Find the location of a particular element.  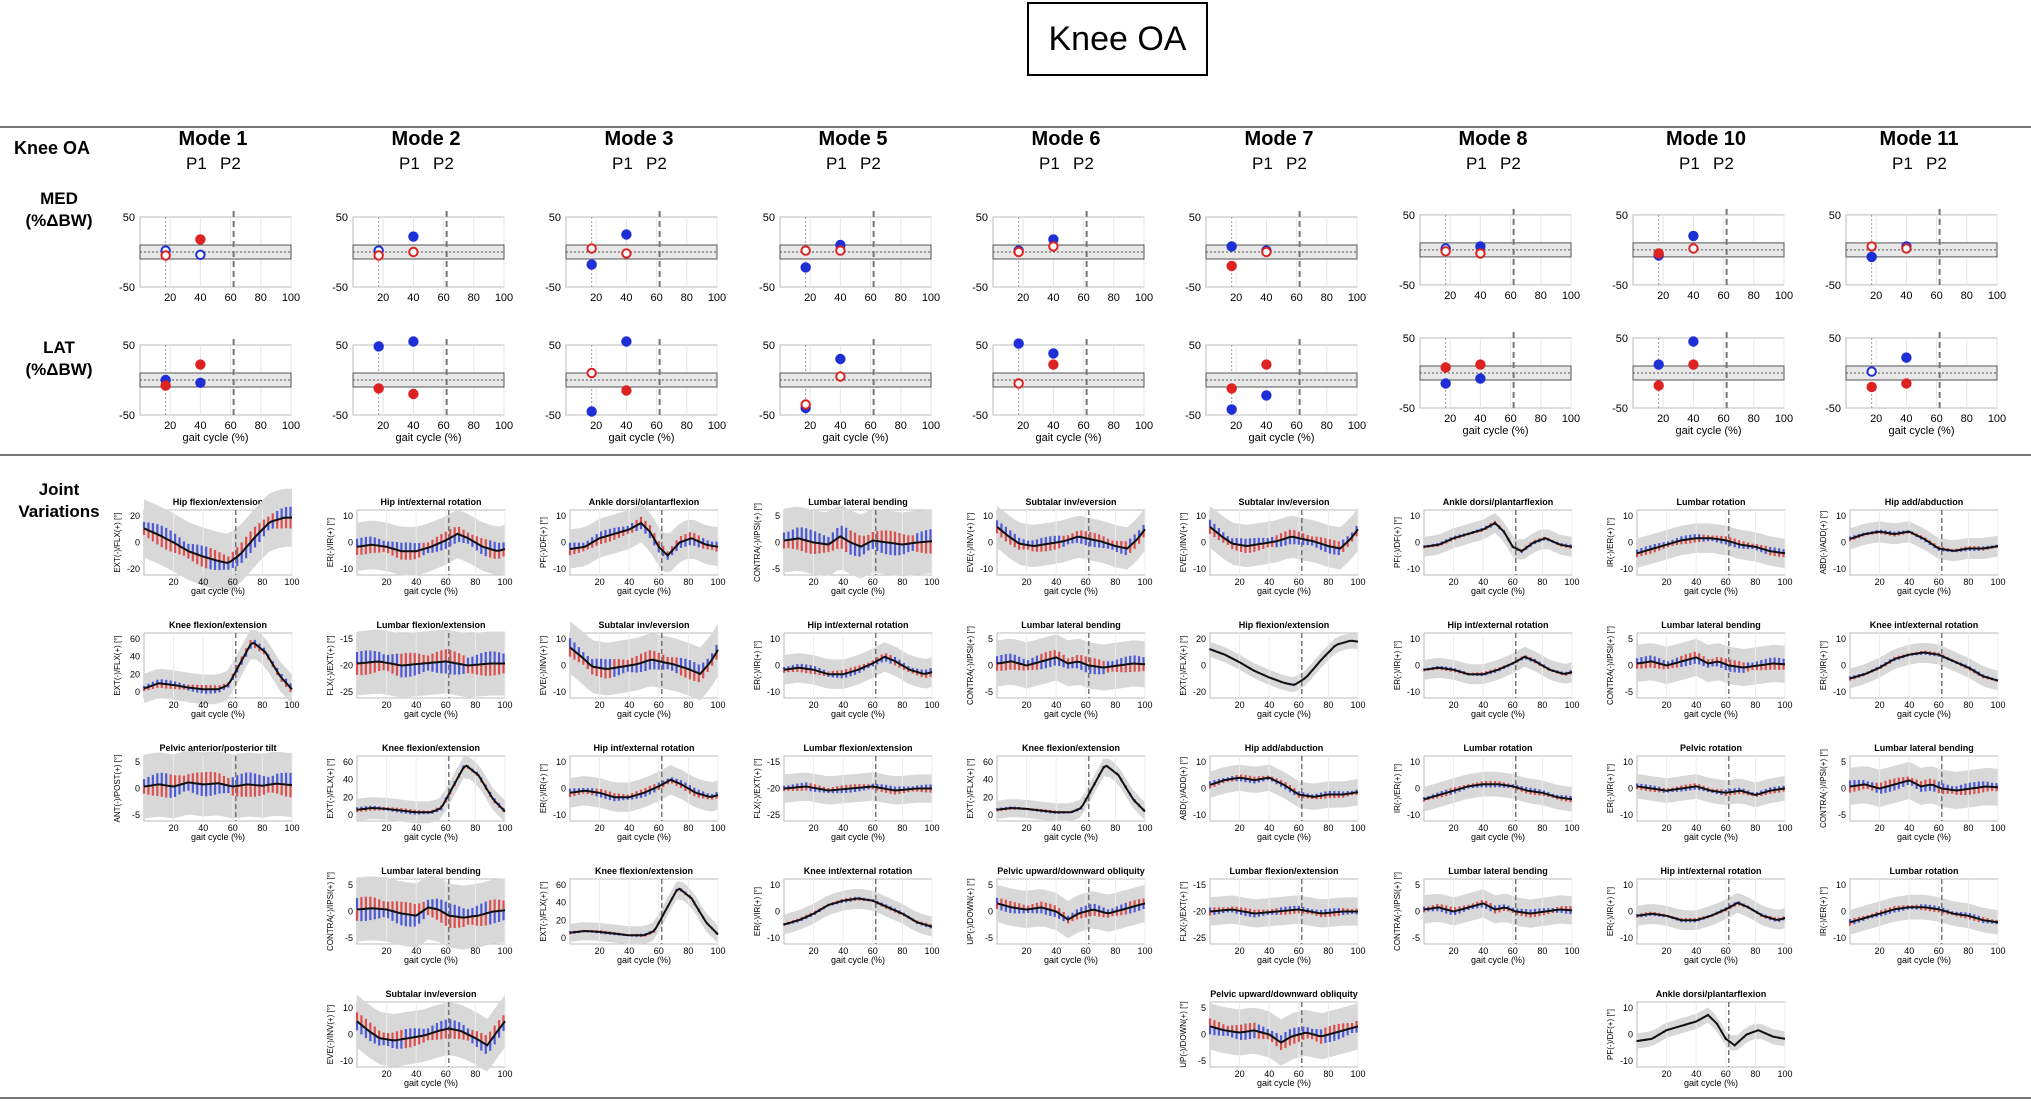

y-tick-label: 40 is located at coordinates (561, 903).